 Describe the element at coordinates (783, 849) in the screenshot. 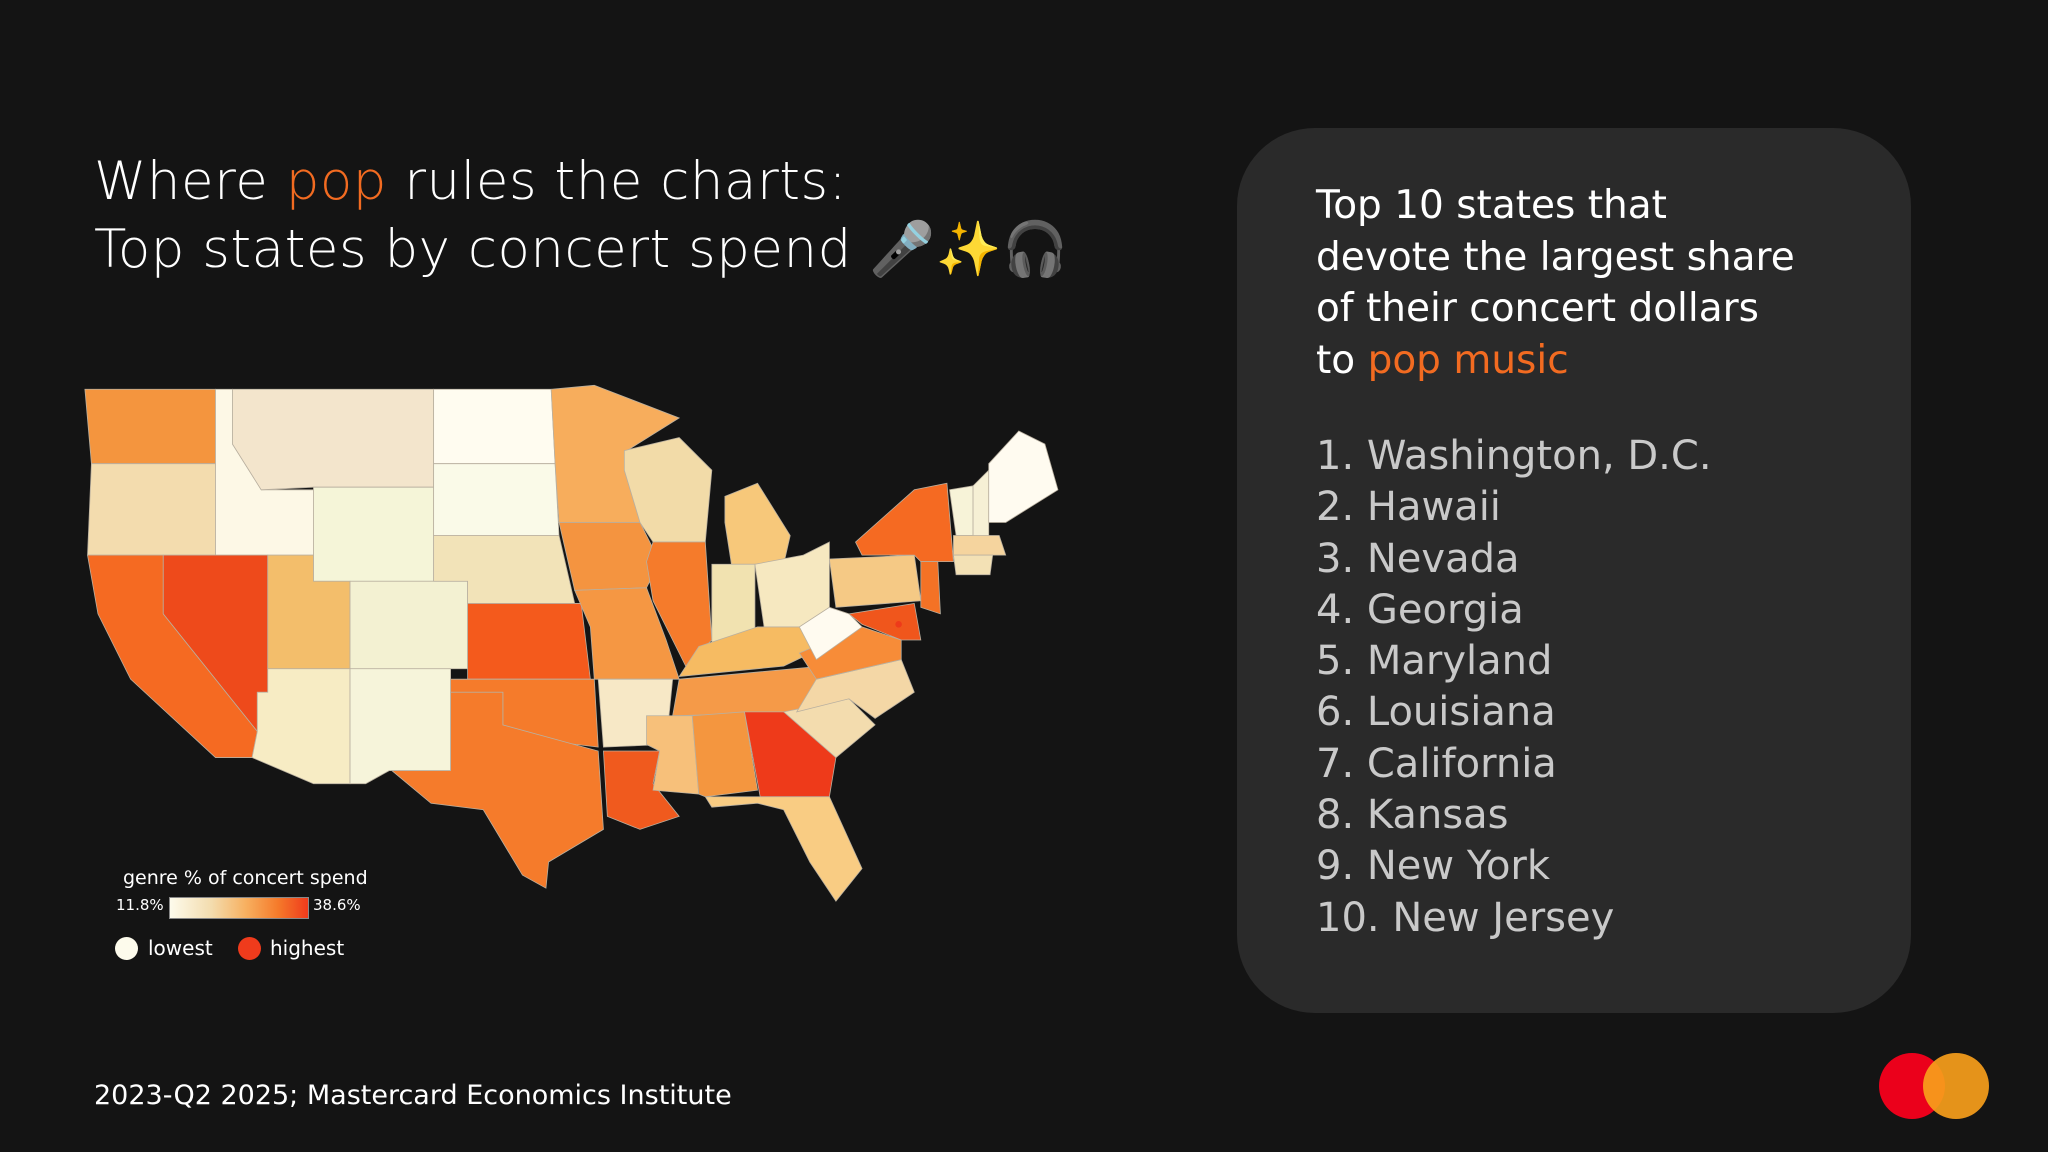

I see `state-FL` at that location.